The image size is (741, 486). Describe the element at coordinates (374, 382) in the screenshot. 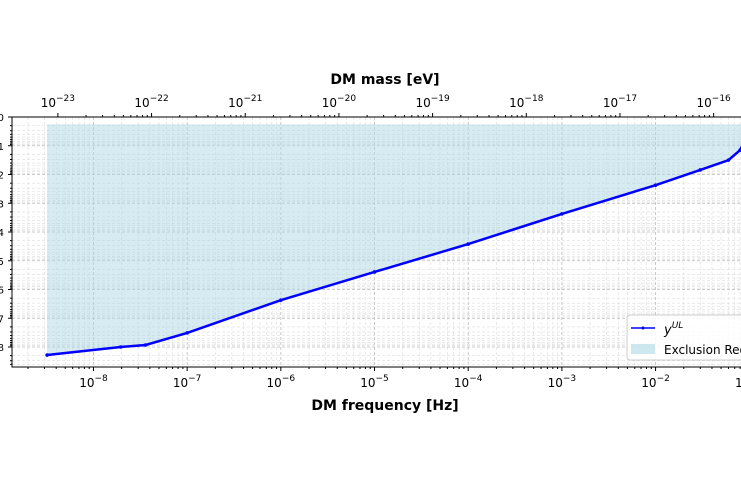

I see `x-tick-label: 10⁻⁵` at that location.